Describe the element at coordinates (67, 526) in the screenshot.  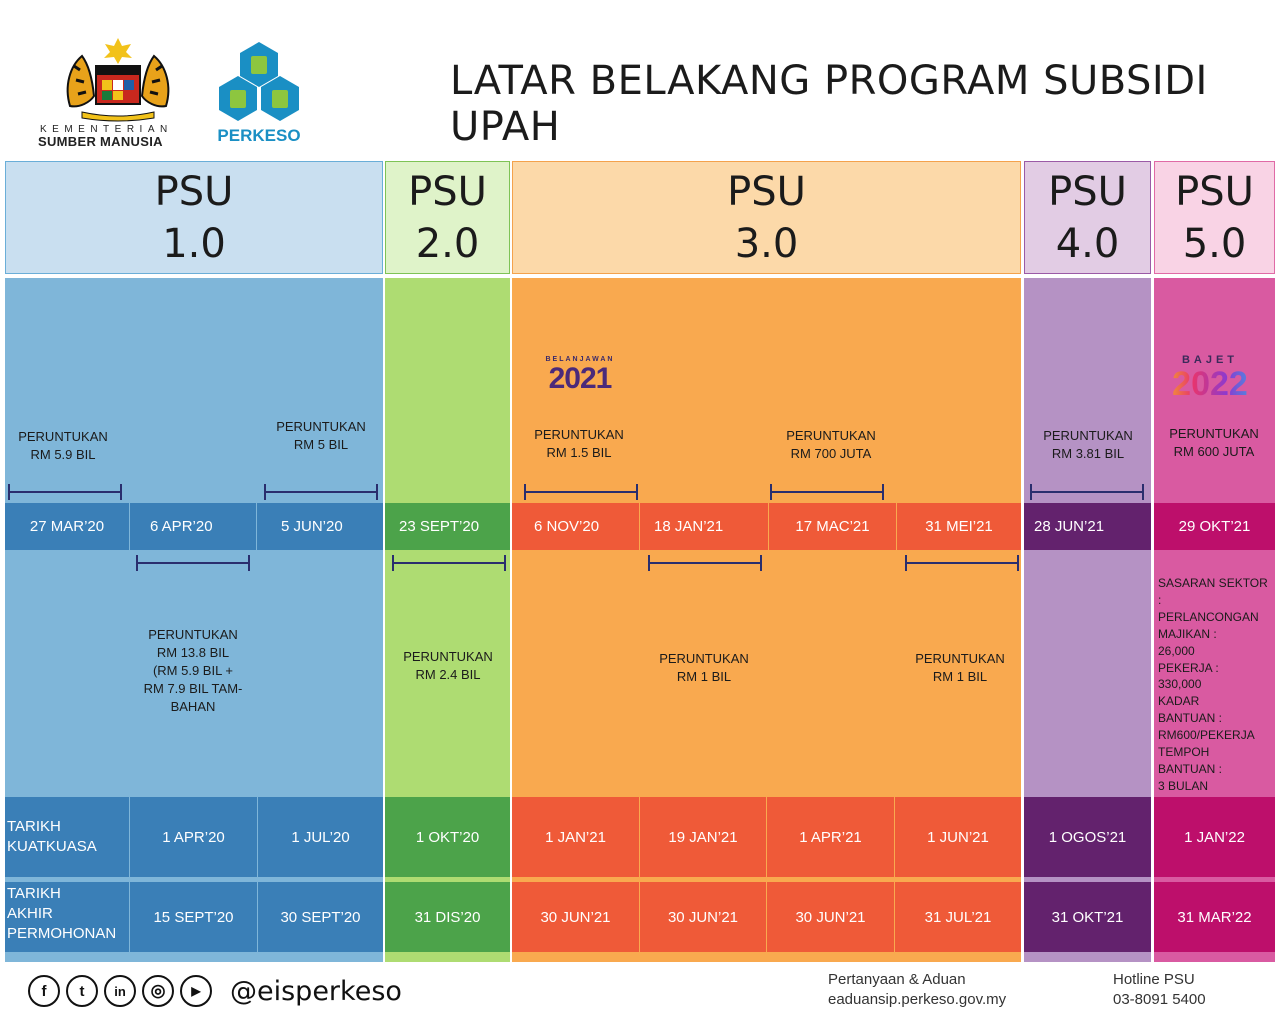
I see `date-cell: 27 MAR’20` at that location.